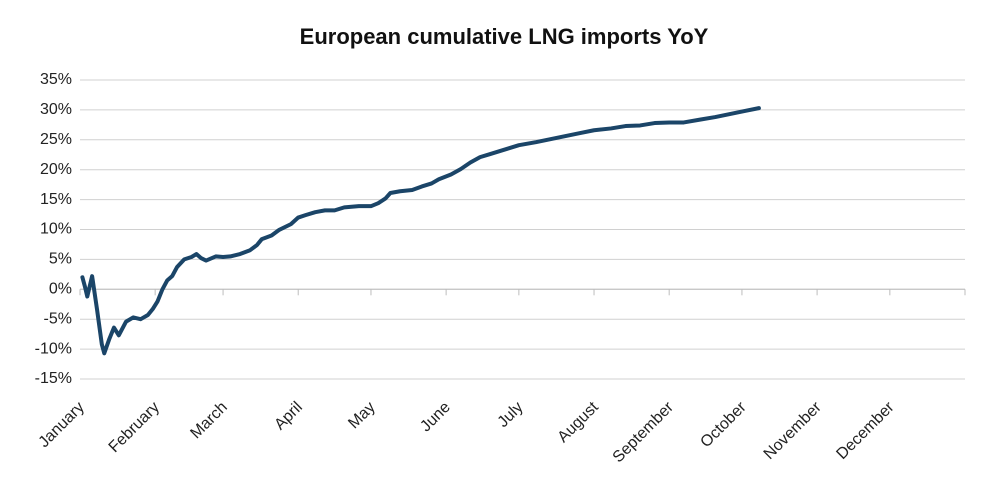  Describe the element at coordinates (53, 378) in the screenshot. I see `y-tick-label: -15%` at that location.